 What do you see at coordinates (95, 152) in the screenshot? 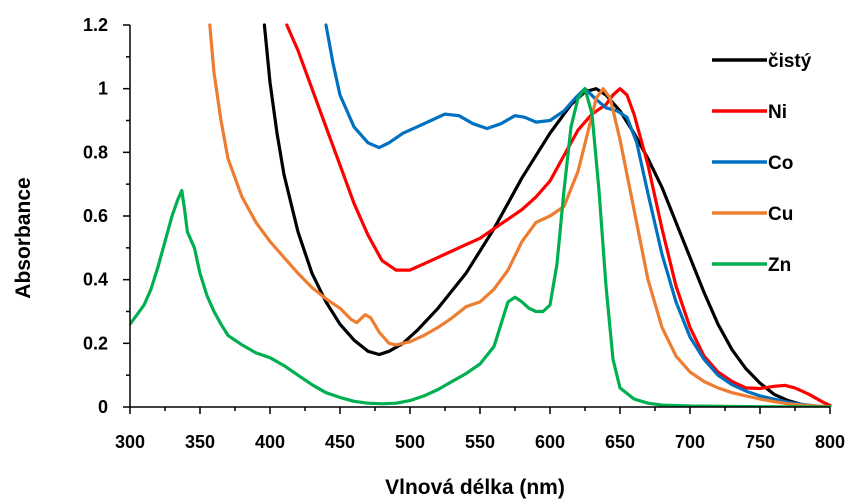
I see `y-tick-label: 0.8` at bounding box center [95, 152].